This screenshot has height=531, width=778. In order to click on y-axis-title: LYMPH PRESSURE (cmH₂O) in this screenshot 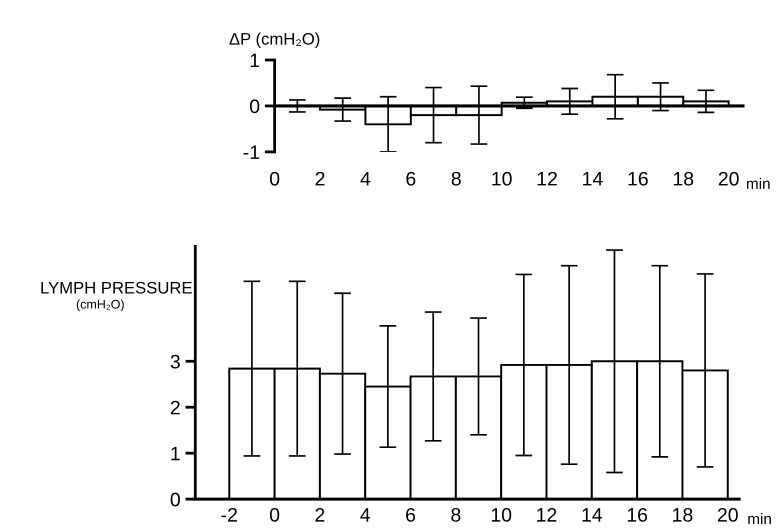, I will do `click(116, 297)`.